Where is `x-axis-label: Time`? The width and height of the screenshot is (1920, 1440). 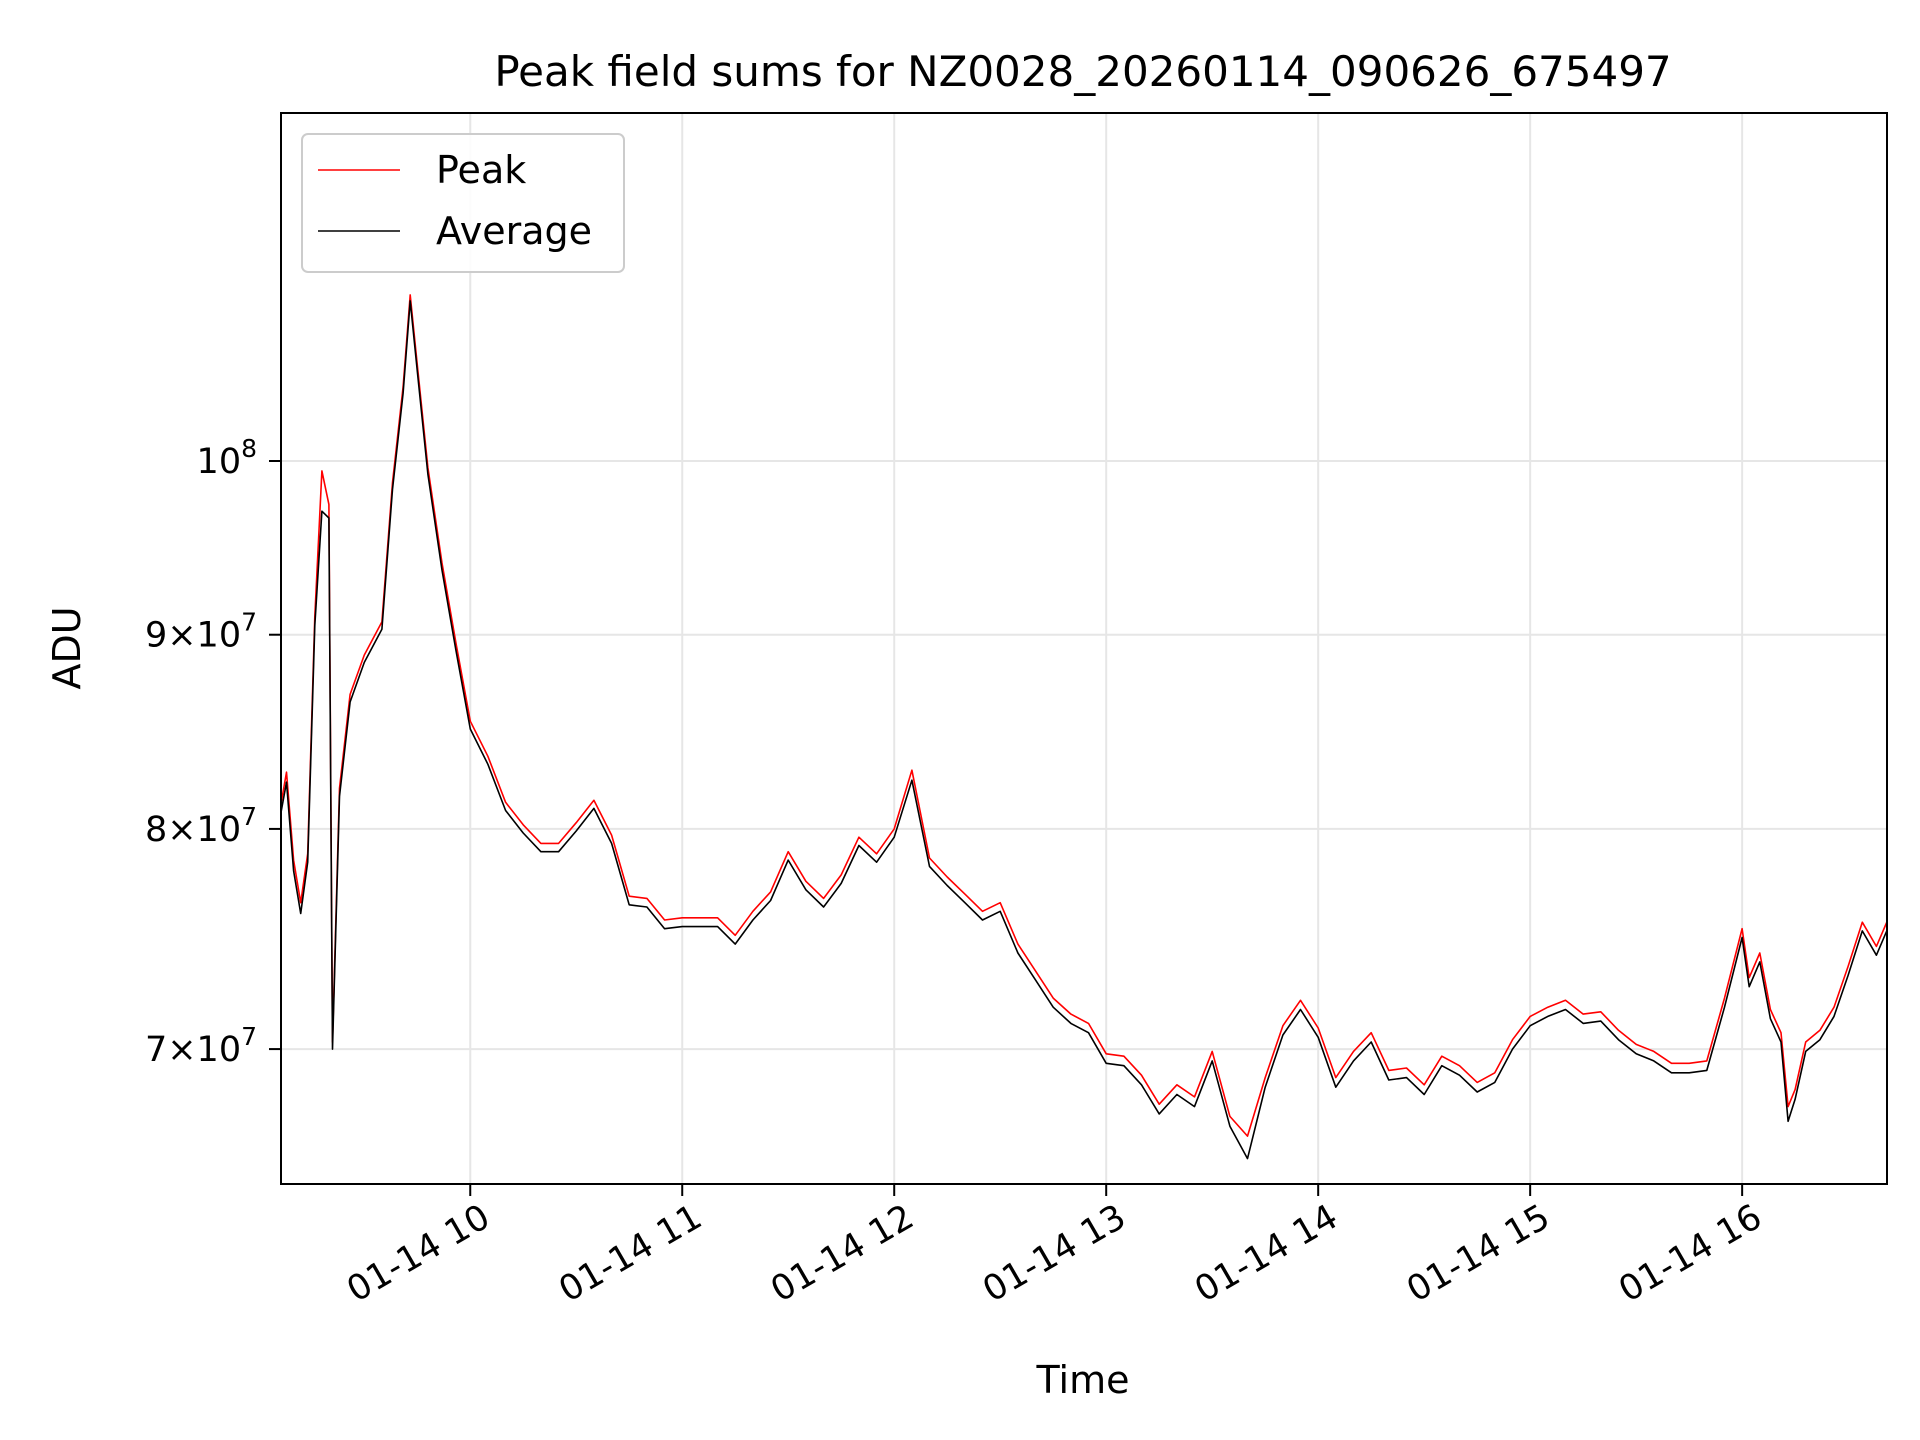
x-axis-label: Time is located at coordinates (1083, 1380).